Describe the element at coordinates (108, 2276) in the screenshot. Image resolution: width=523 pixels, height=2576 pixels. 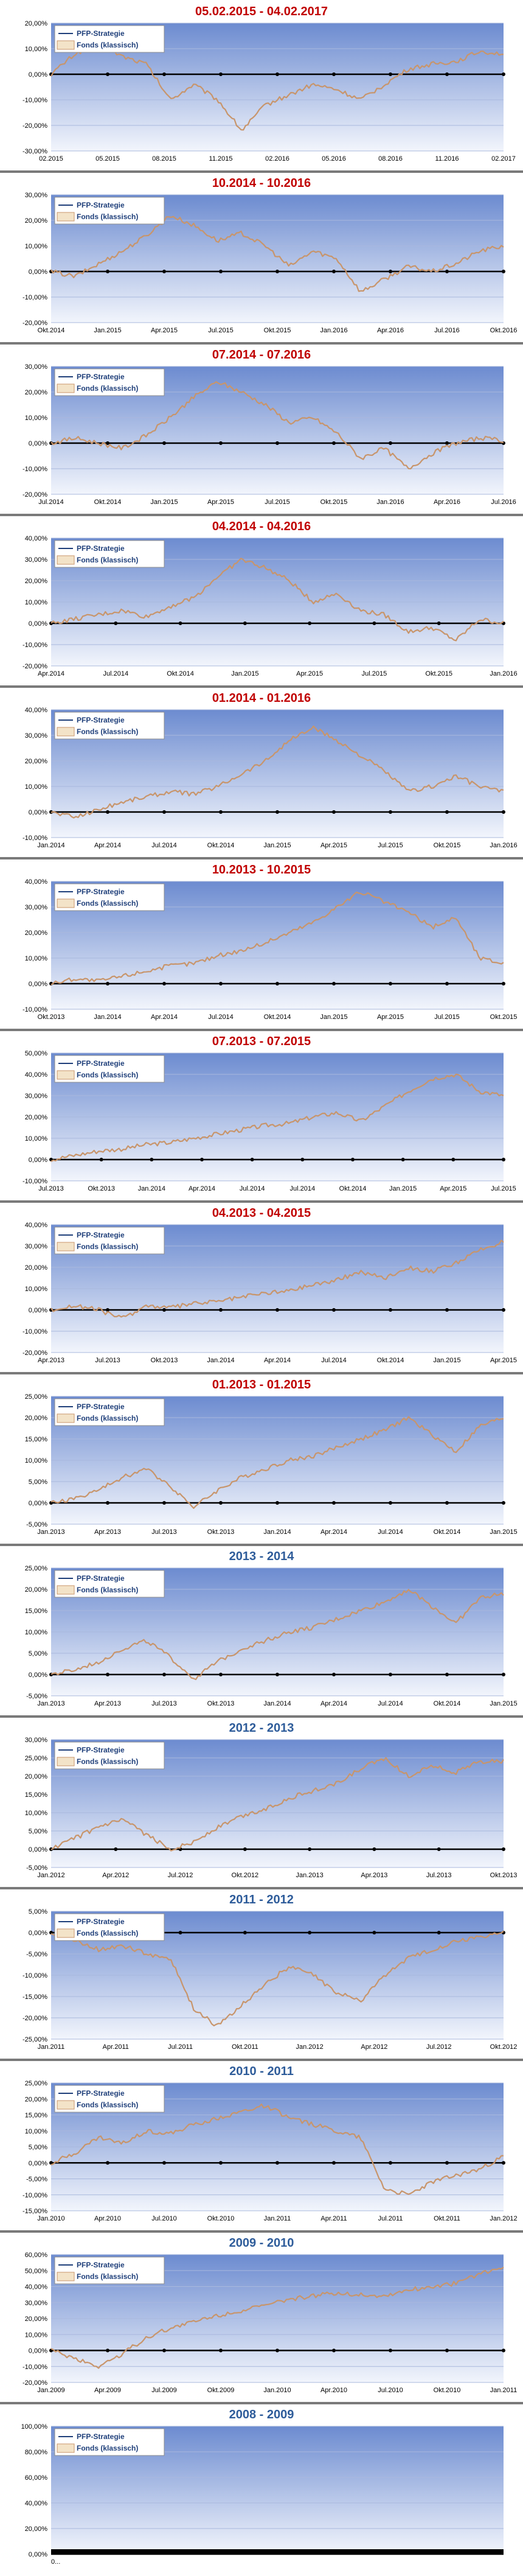
I see `legend-fund-label: Fonds (klassisch)` at that location.